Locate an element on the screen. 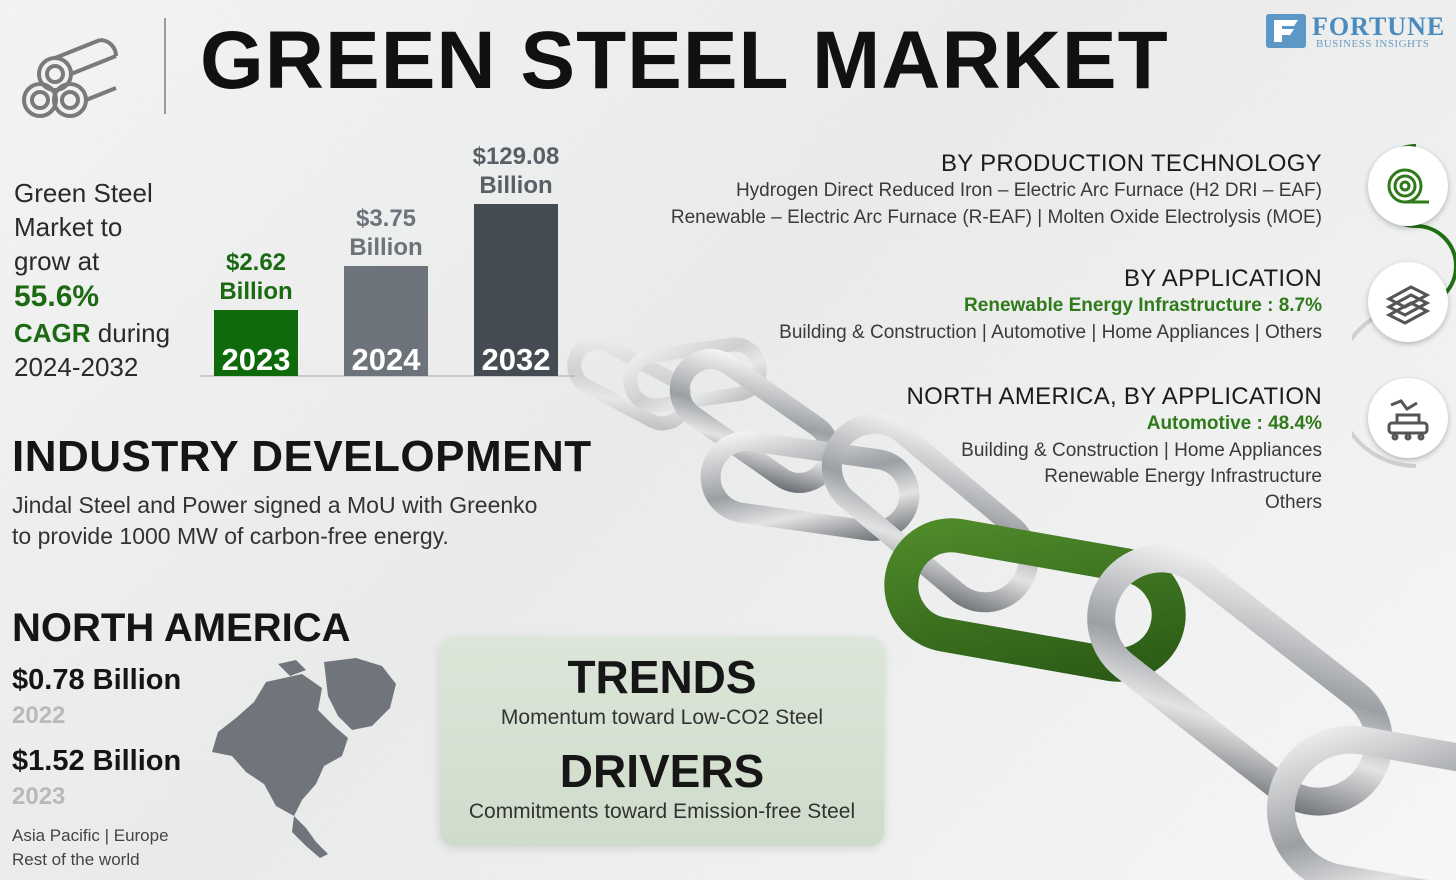  segment-highlight: Automotive : 48.4% is located at coordinates (1234, 423).